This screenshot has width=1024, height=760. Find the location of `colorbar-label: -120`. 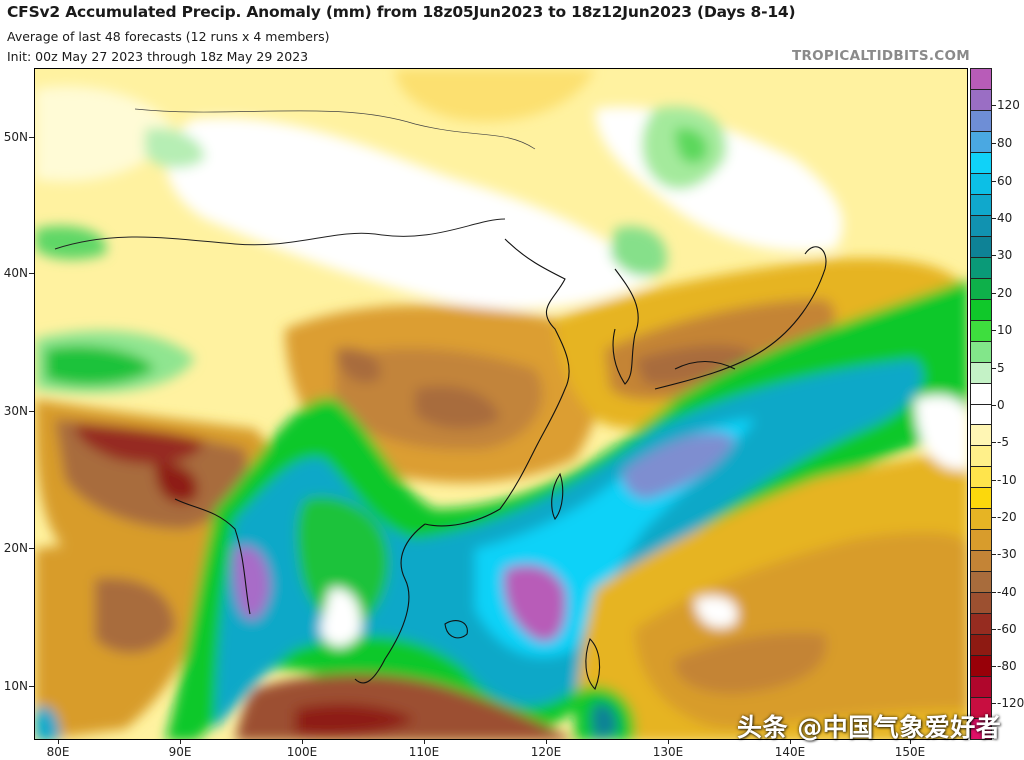

colorbar-label: -120 is located at coordinates (1010, 703).